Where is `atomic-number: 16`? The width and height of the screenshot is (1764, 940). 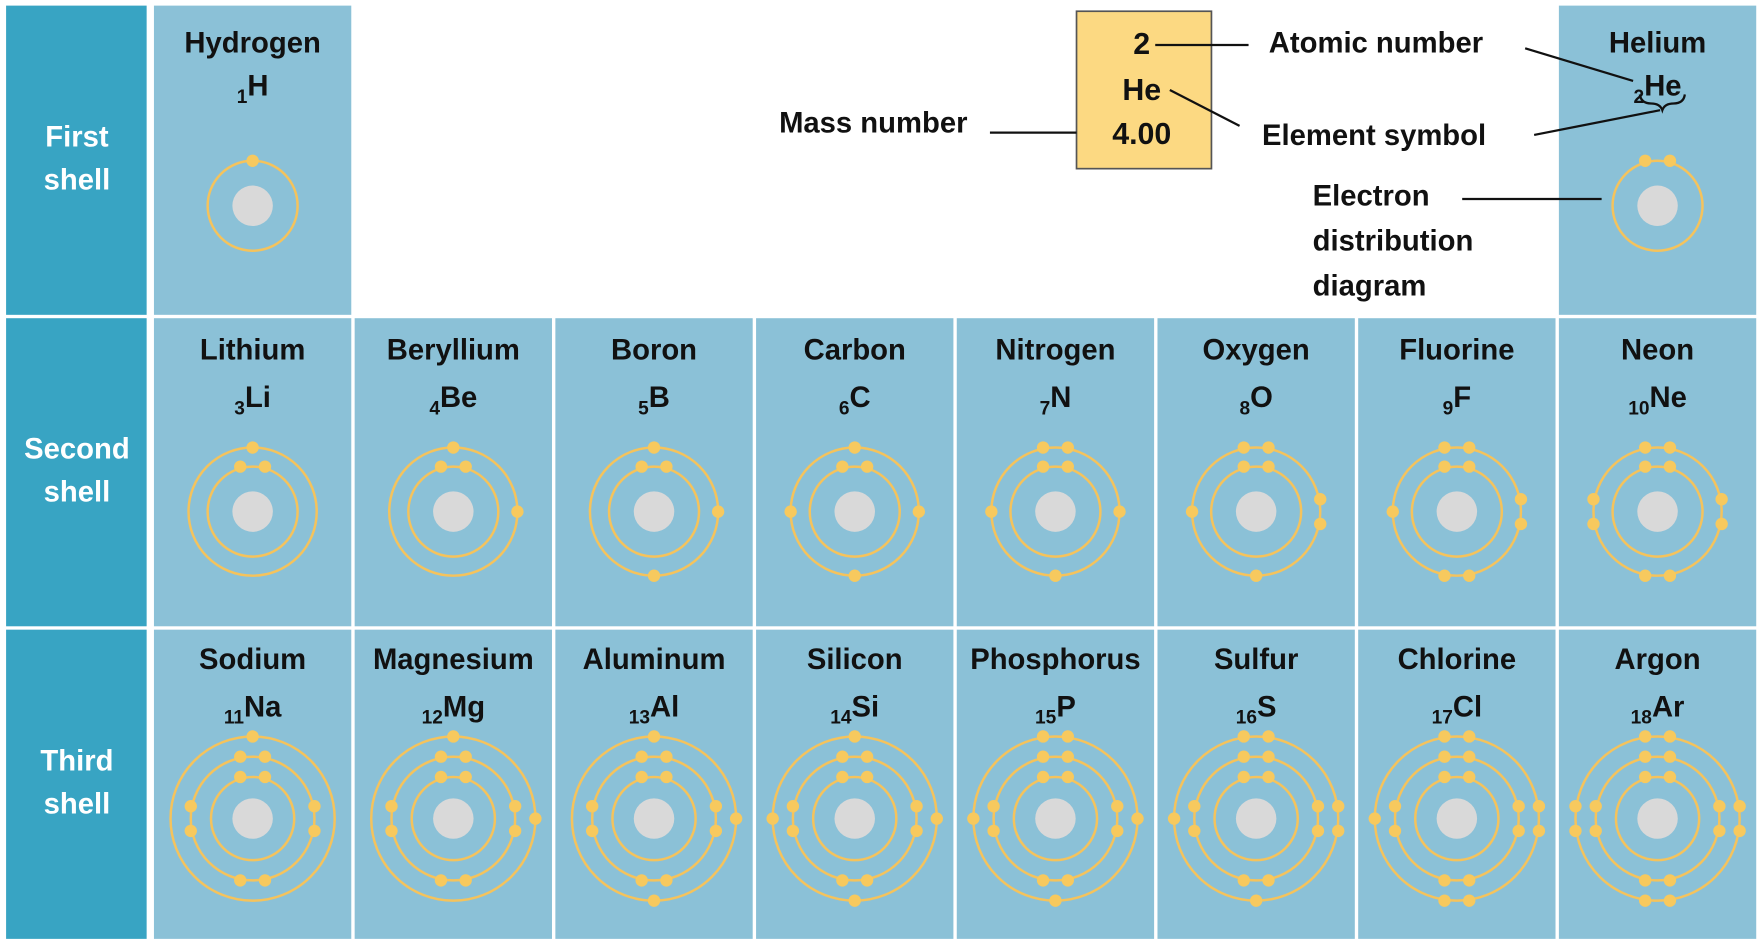
atomic-number: 16 is located at coordinates (1246, 718).